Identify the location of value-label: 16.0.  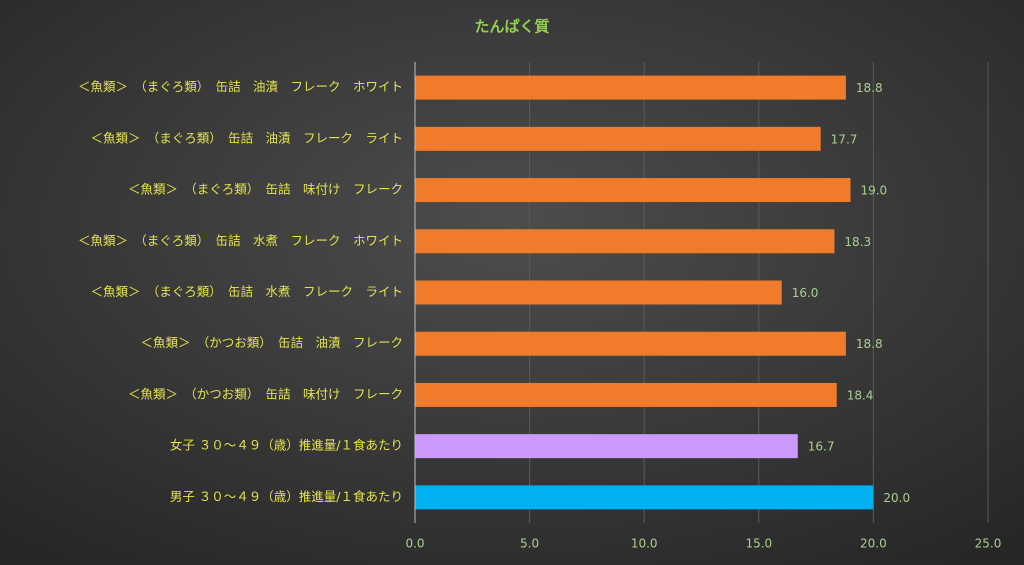
(805, 293).